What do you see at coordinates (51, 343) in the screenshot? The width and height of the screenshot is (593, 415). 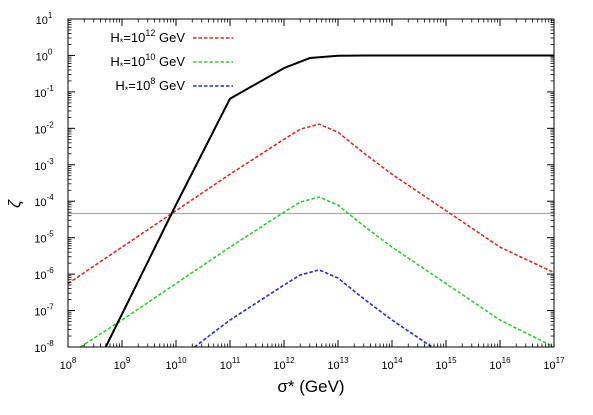 I see `y-tick-label-part: -8` at bounding box center [51, 343].